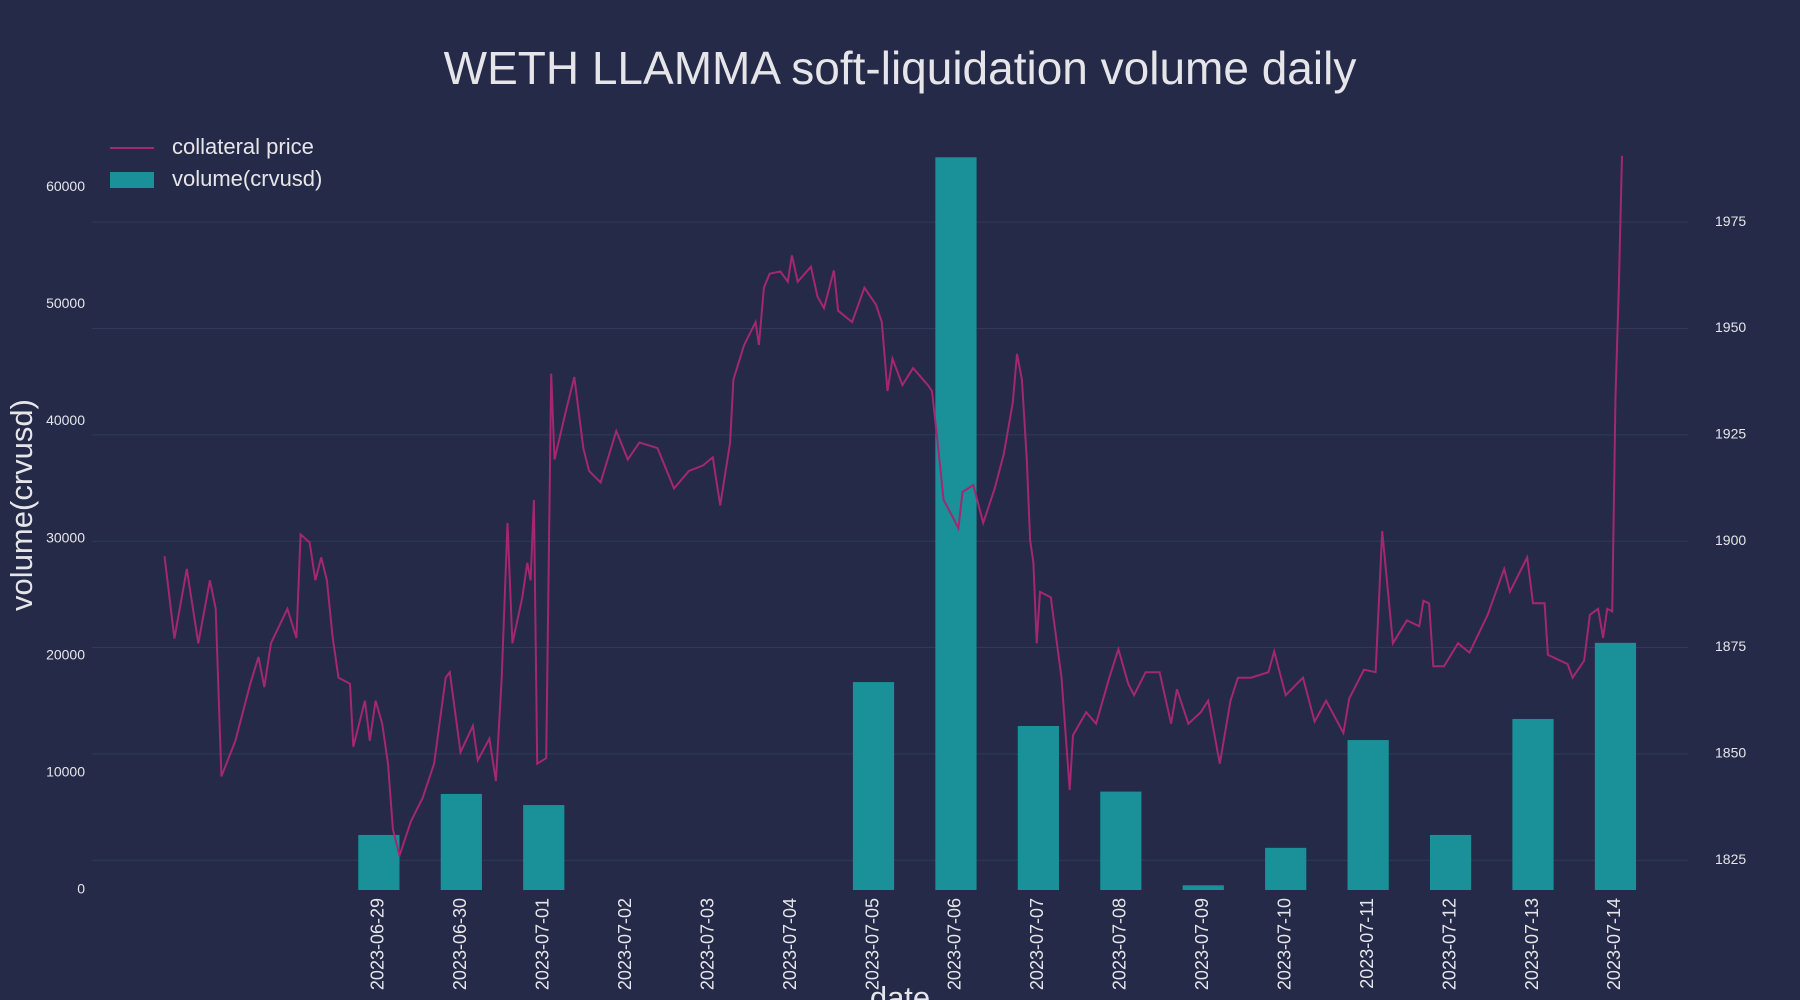 This screenshot has height=1000, width=1800. What do you see at coordinates (1614, 944) in the screenshot?
I see `x-tick-label: 2023-07-14` at bounding box center [1614, 944].